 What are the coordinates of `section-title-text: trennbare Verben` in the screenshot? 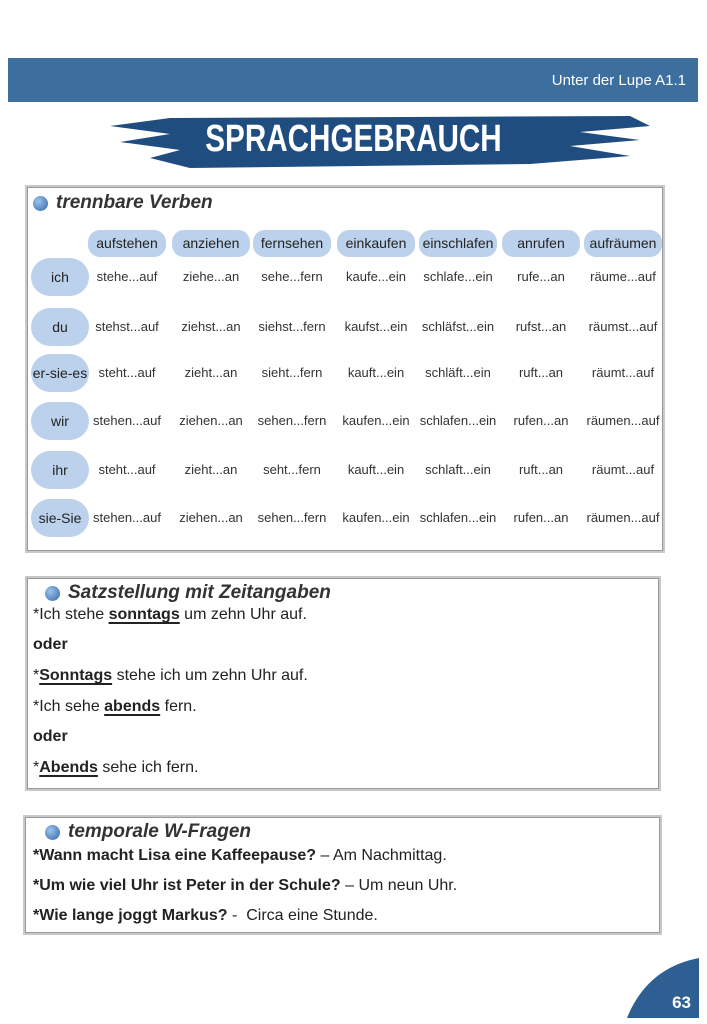 It's located at (134, 202).